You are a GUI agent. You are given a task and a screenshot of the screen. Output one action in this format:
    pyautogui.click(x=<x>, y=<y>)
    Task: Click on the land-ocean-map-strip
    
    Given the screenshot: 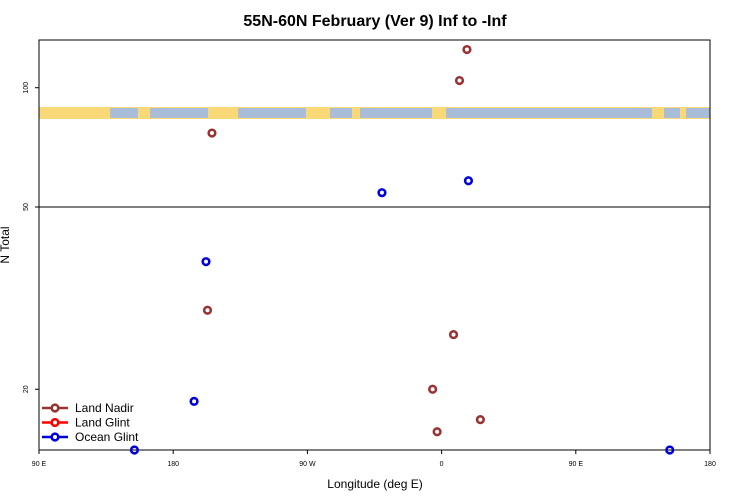 What is the action you would take?
    pyautogui.click(x=374, y=113)
    